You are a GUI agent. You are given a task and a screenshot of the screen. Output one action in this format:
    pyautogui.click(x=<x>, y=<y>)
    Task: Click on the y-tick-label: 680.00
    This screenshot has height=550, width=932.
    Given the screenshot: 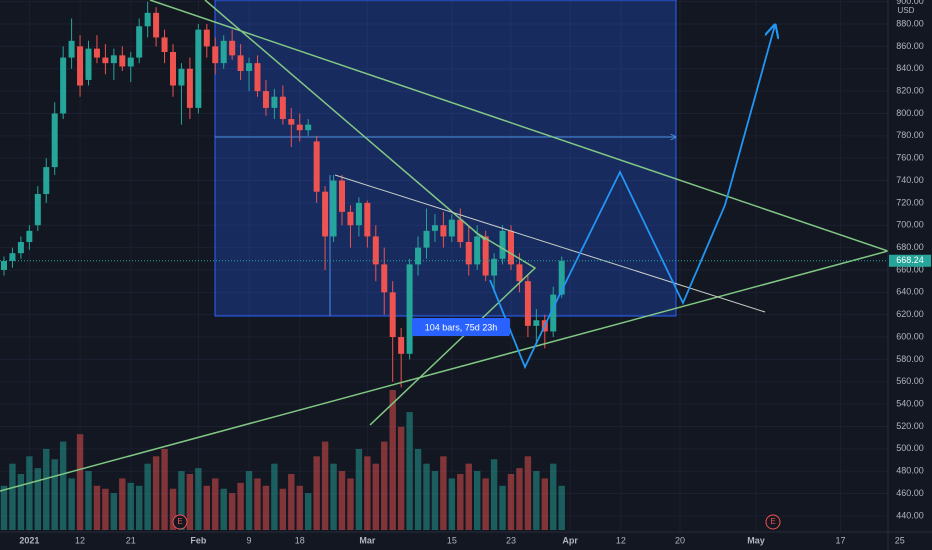 What is the action you would take?
    pyautogui.click(x=910, y=247)
    